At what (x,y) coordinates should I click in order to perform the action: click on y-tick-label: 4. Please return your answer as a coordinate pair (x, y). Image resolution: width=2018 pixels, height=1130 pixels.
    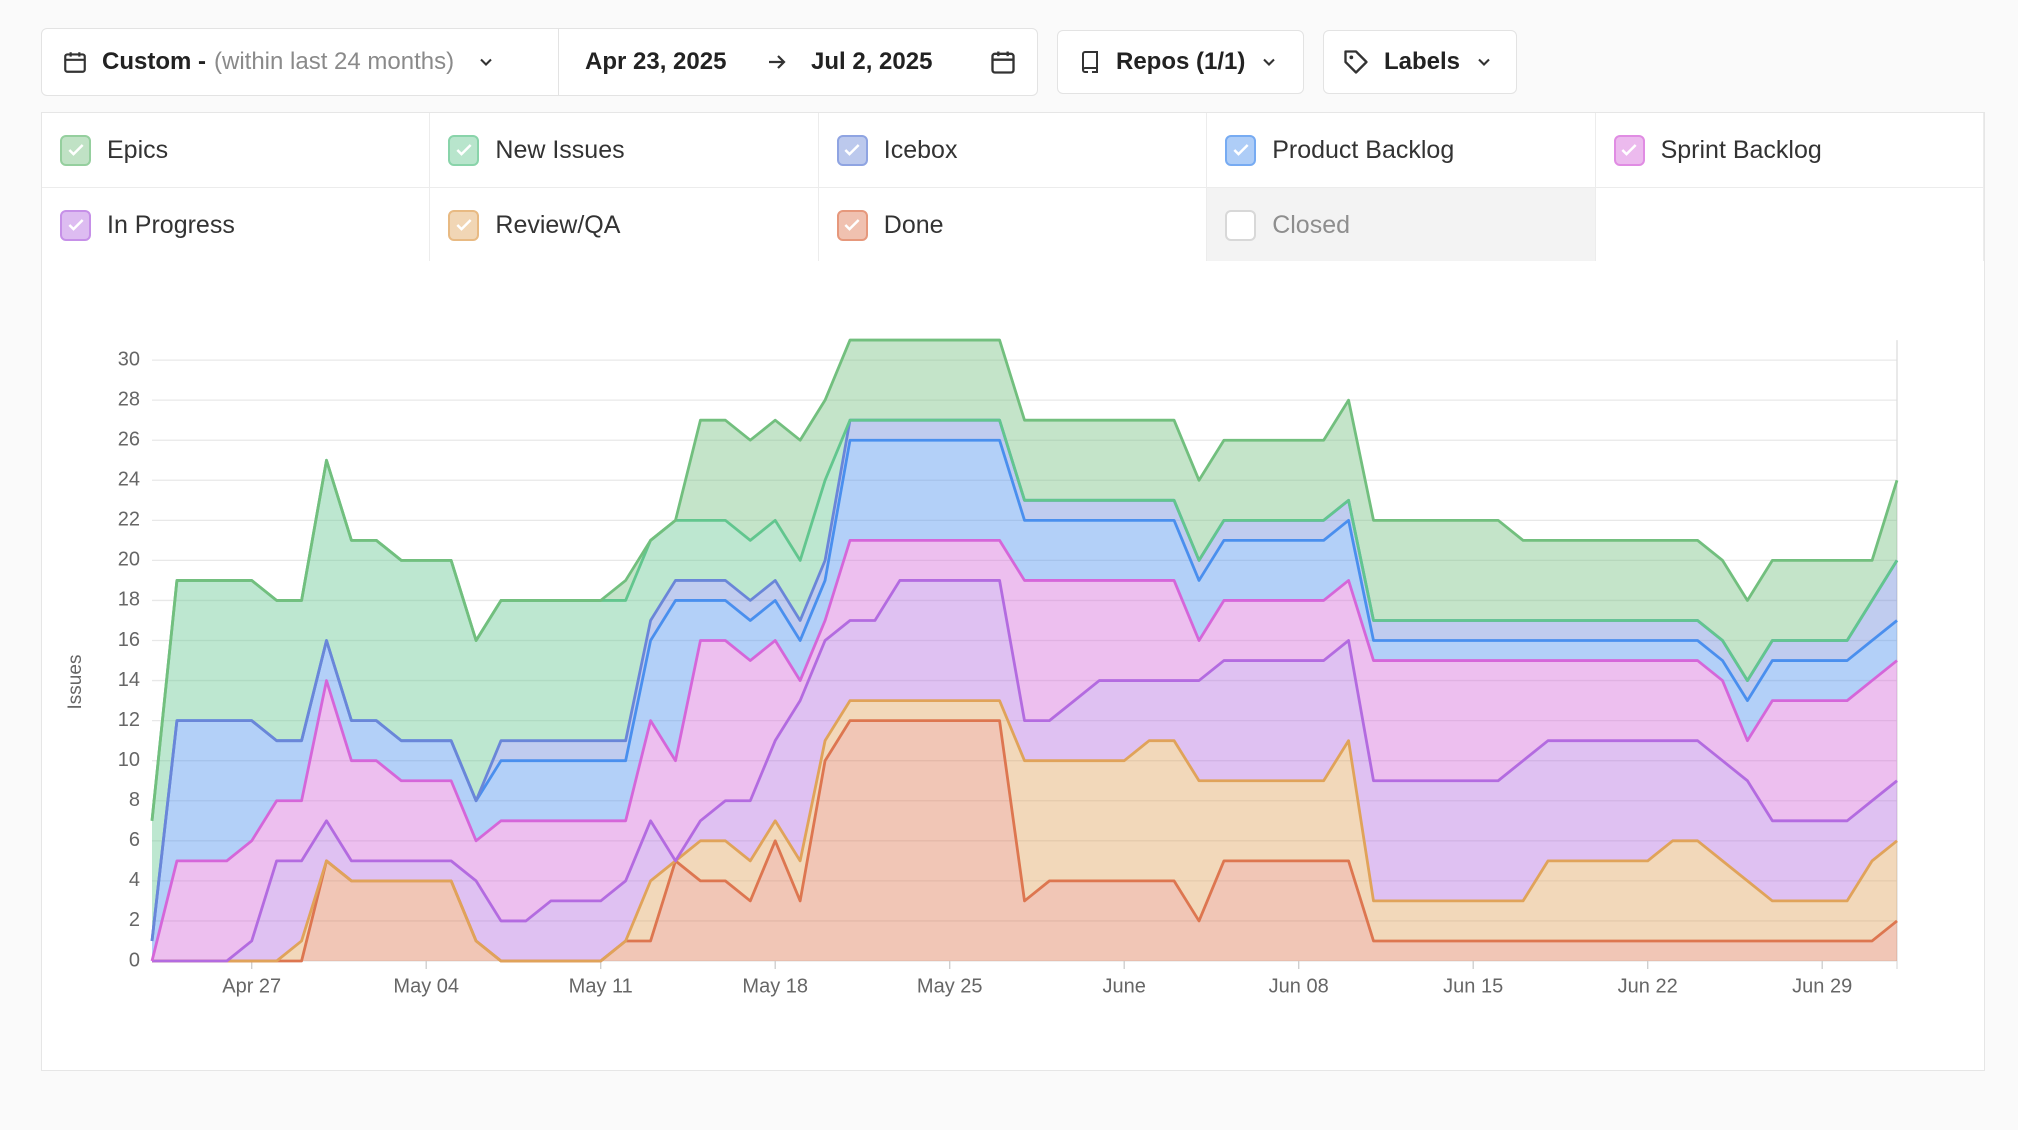
    Looking at the image, I should click on (134, 880).